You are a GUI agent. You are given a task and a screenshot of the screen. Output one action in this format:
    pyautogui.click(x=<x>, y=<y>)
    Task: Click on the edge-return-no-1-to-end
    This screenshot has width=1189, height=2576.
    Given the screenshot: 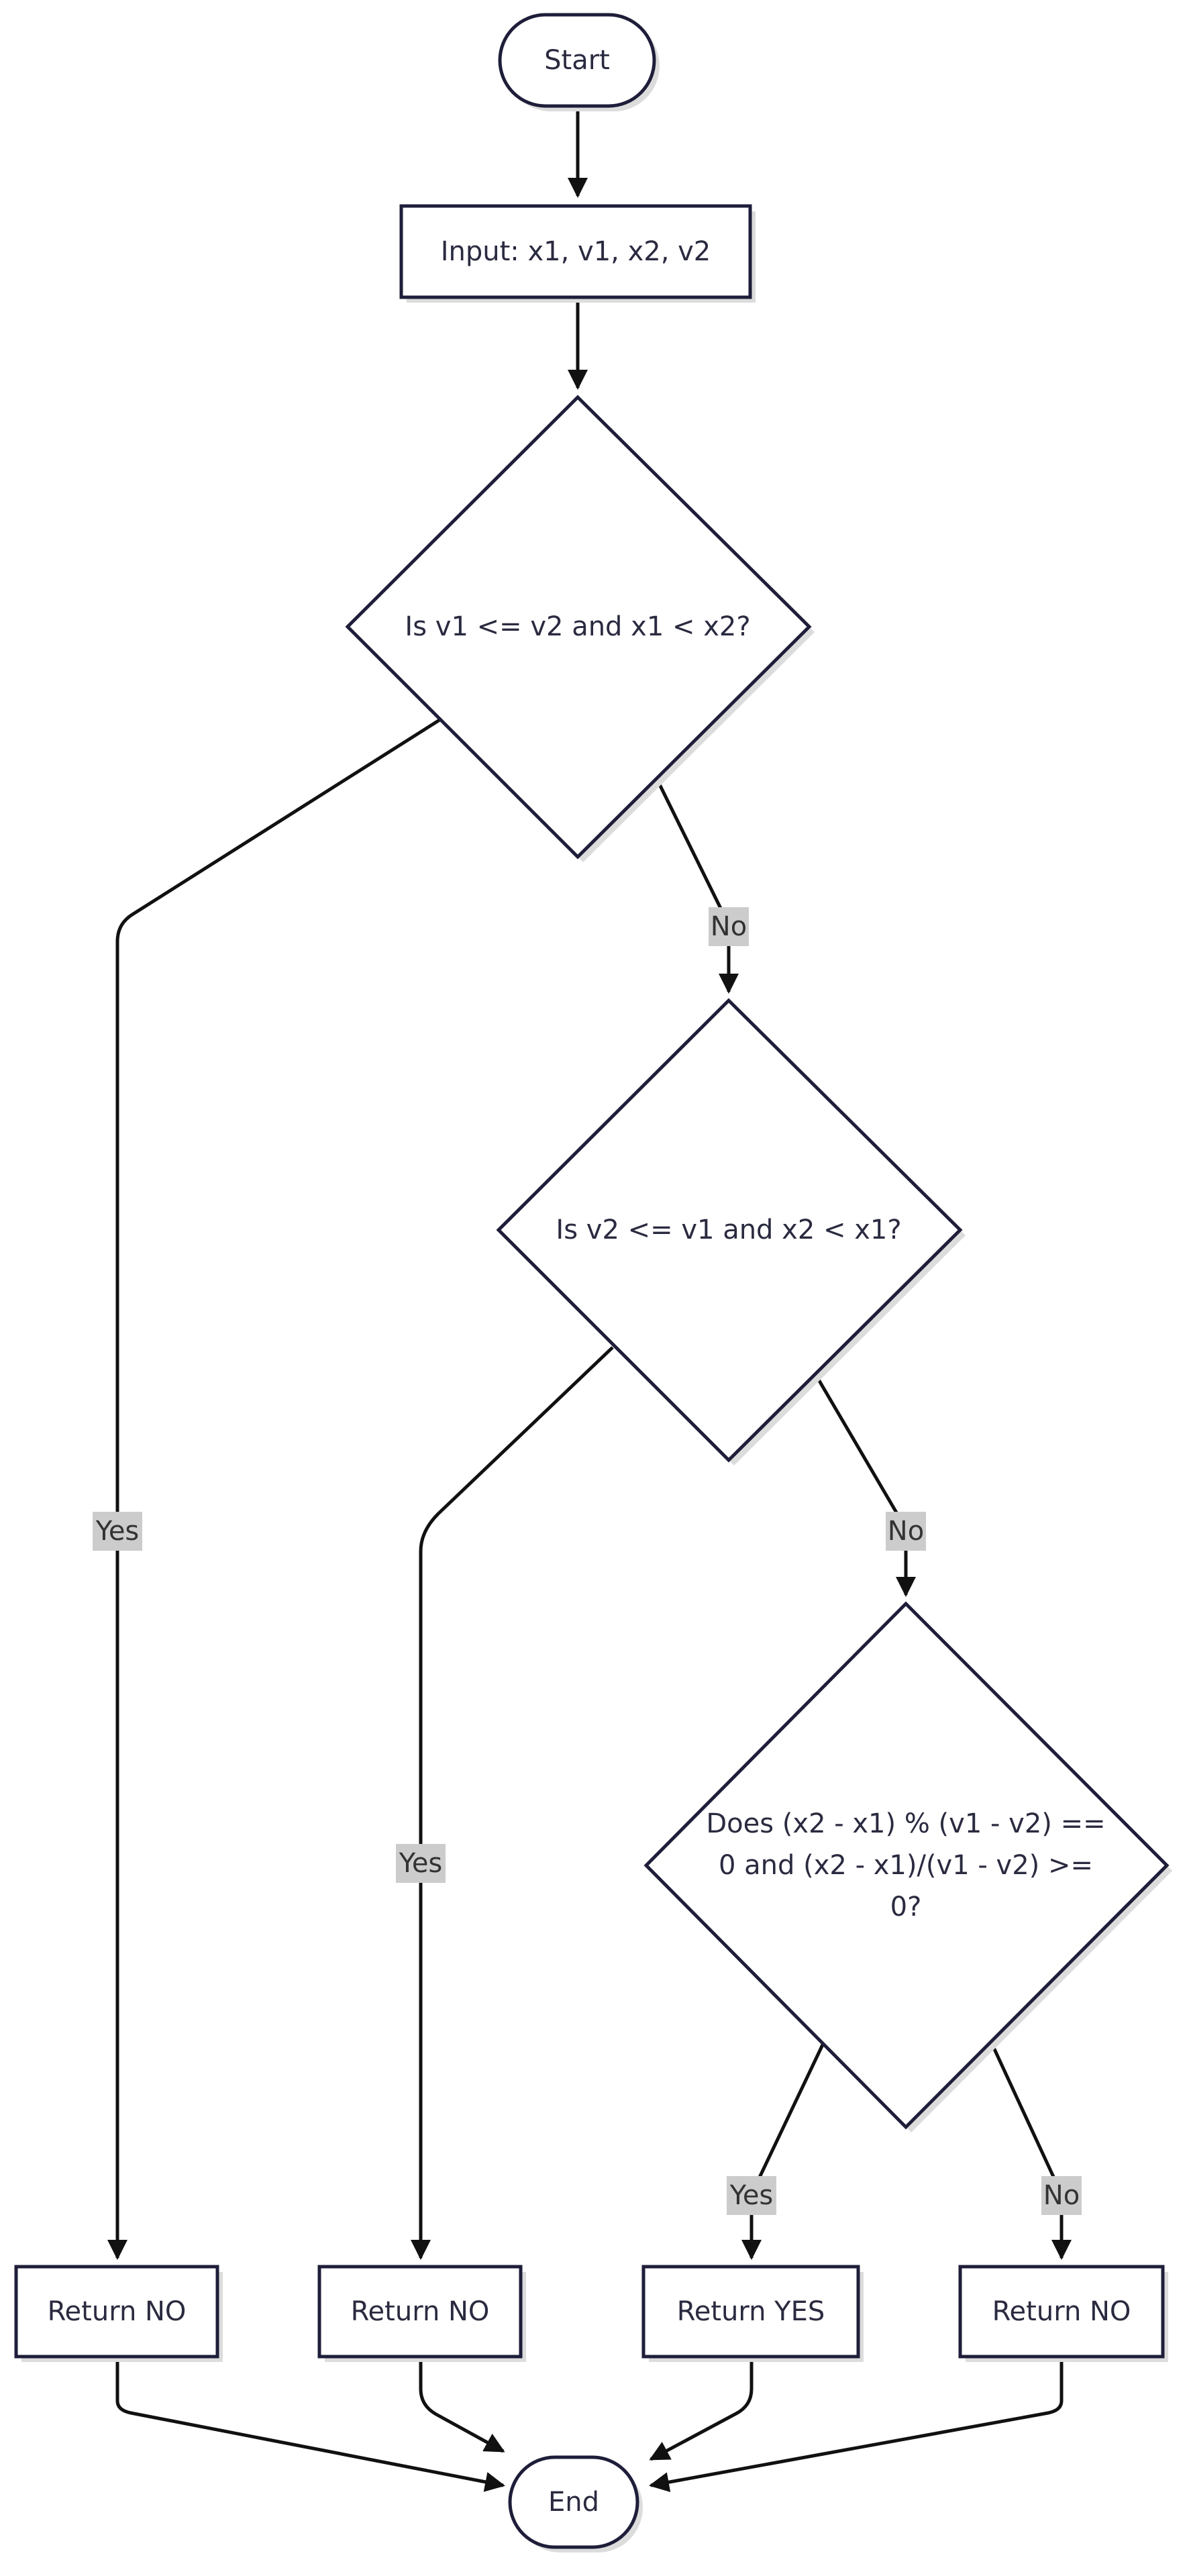 What is the action you would take?
    pyautogui.click(x=310, y=2425)
    